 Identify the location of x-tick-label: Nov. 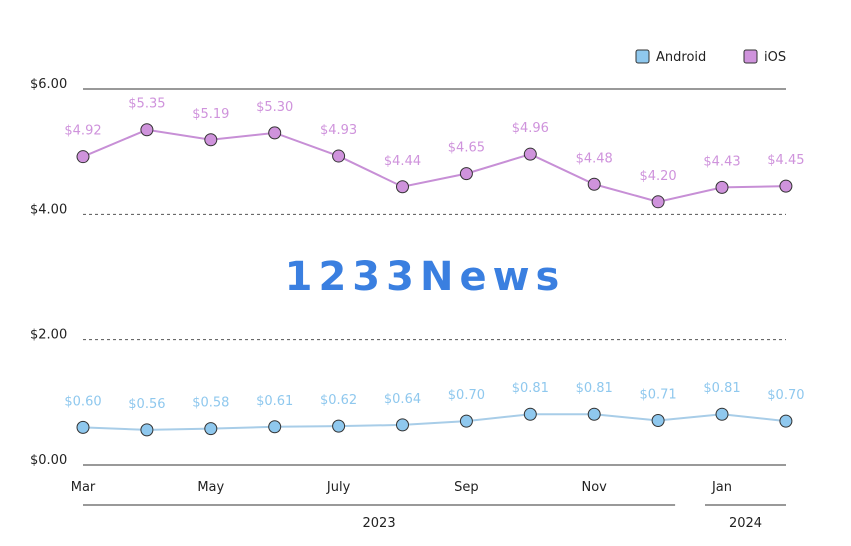
(595, 487).